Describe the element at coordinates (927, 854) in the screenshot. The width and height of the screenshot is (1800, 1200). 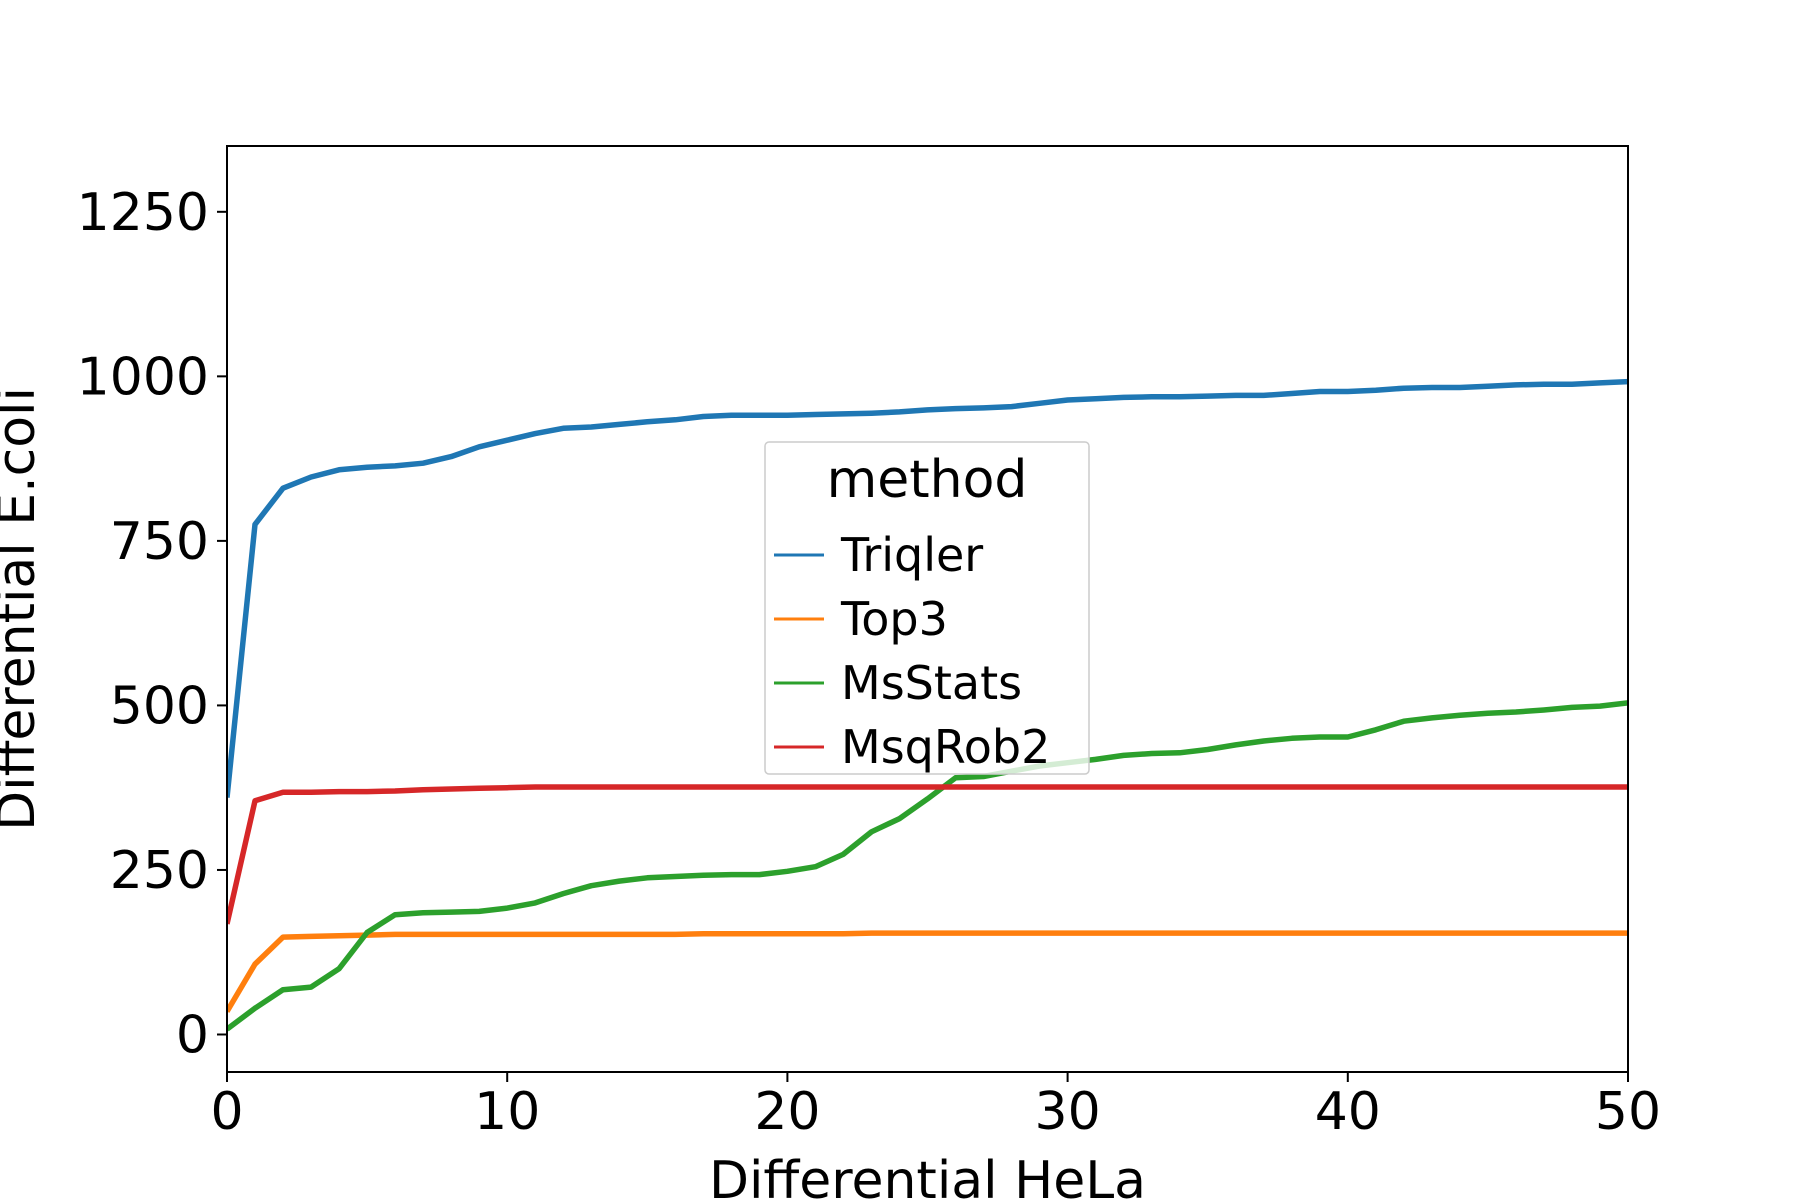
I see `series-line-msqrob2` at that location.